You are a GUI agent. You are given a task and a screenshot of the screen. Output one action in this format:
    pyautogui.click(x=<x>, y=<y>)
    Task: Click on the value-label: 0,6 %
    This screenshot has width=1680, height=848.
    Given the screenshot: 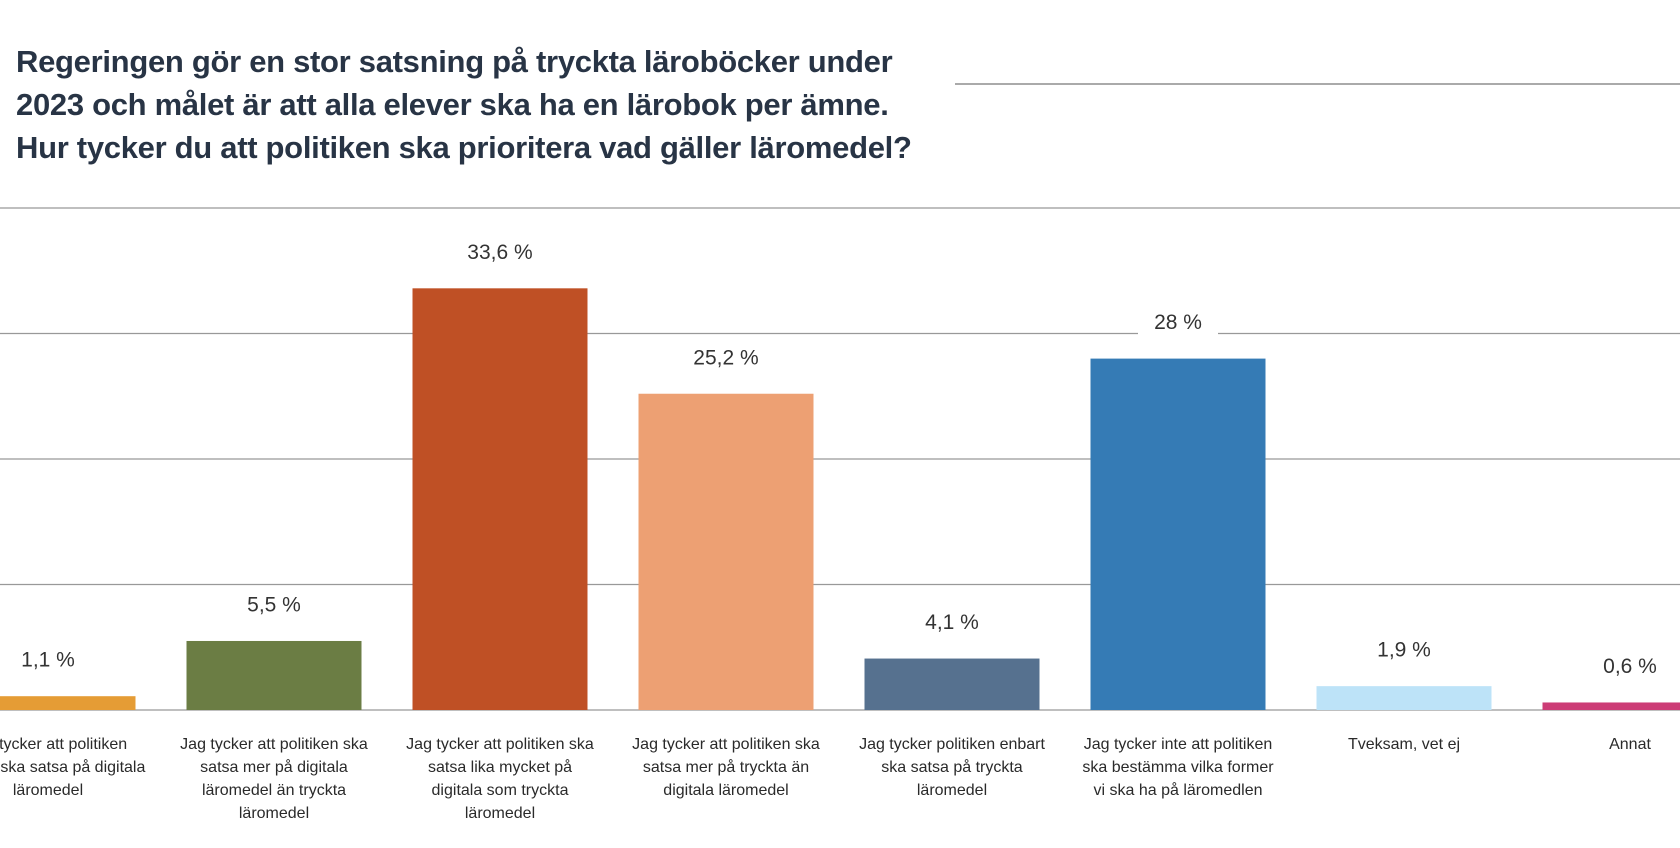 What is the action you would take?
    pyautogui.click(x=1630, y=666)
    